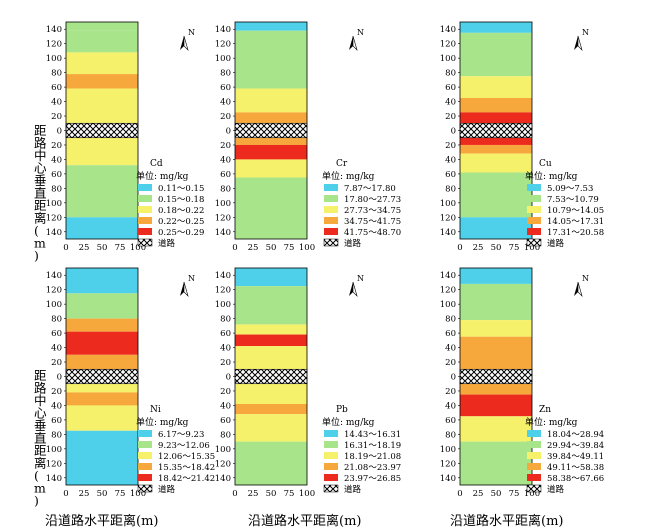 Image resolution: width=648 pixels, height=531 pixels. Describe the element at coordinates (342, 164) in the screenshot. I see `legend-title: Cr` at that location.